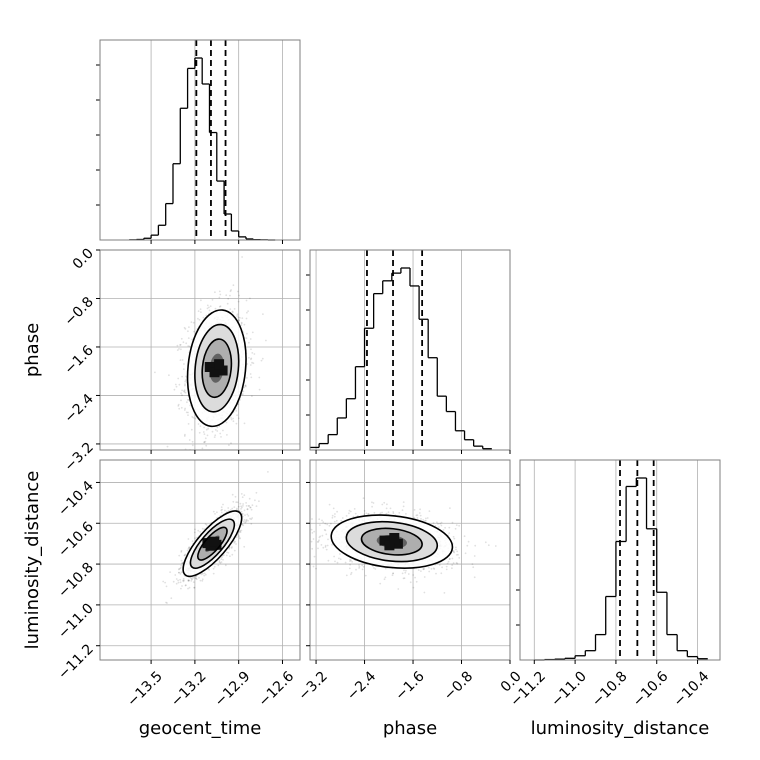 This screenshot has width=760, height=760. What do you see at coordinates (32, 350) in the screenshot?
I see `ylabel-phase: phase` at bounding box center [32, 350].